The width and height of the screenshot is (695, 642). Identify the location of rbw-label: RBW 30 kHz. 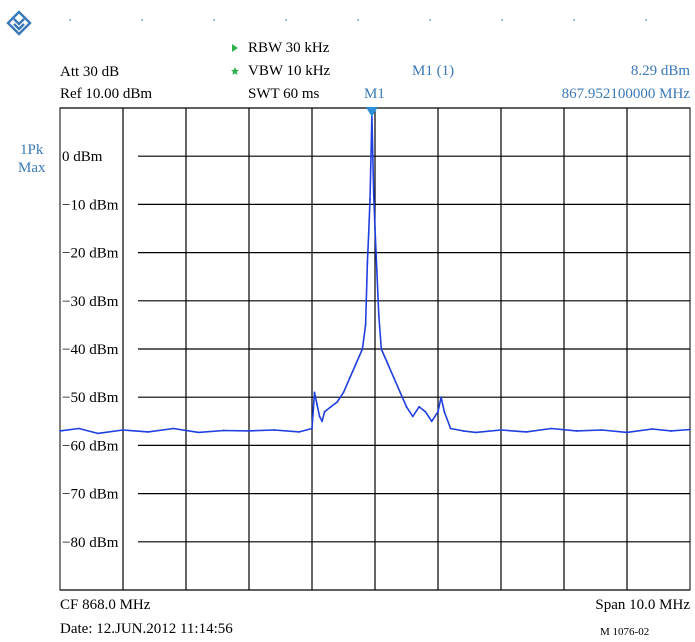
(289, 48).